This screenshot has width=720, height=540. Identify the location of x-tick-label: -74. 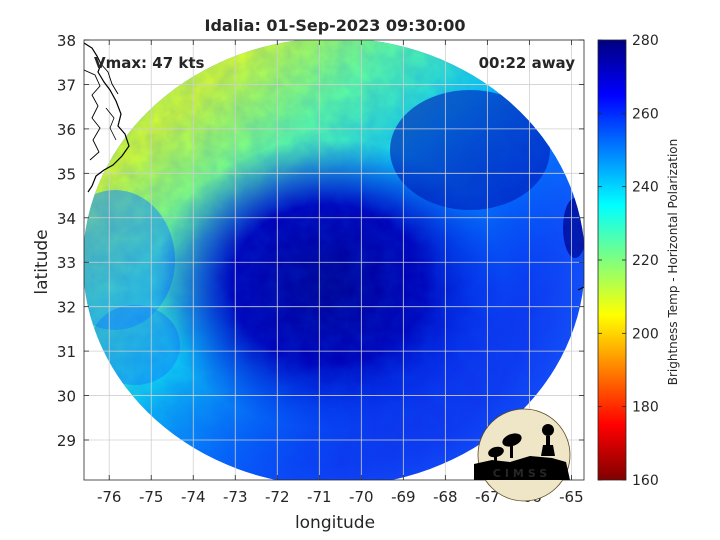
(193, 497).